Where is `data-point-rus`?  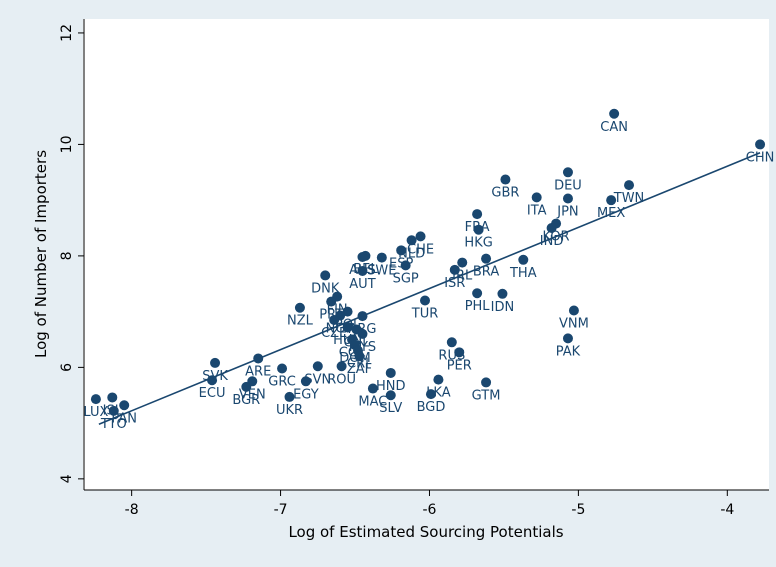
data-point-rus is located at coordinates (451, 342).